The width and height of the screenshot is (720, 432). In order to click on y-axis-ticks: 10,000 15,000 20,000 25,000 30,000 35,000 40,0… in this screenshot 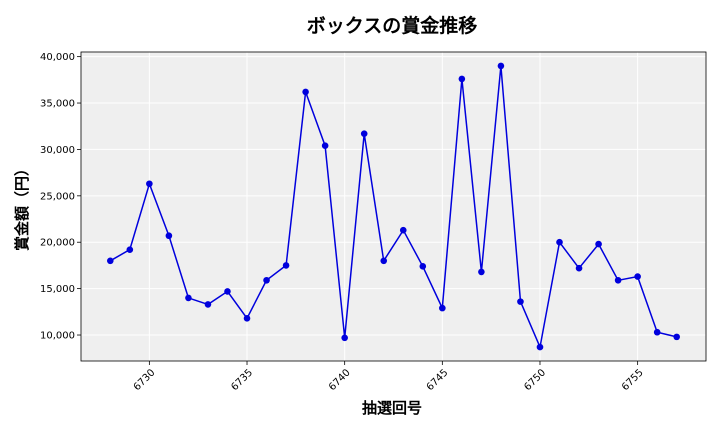, I will do `click(60, 197)`.